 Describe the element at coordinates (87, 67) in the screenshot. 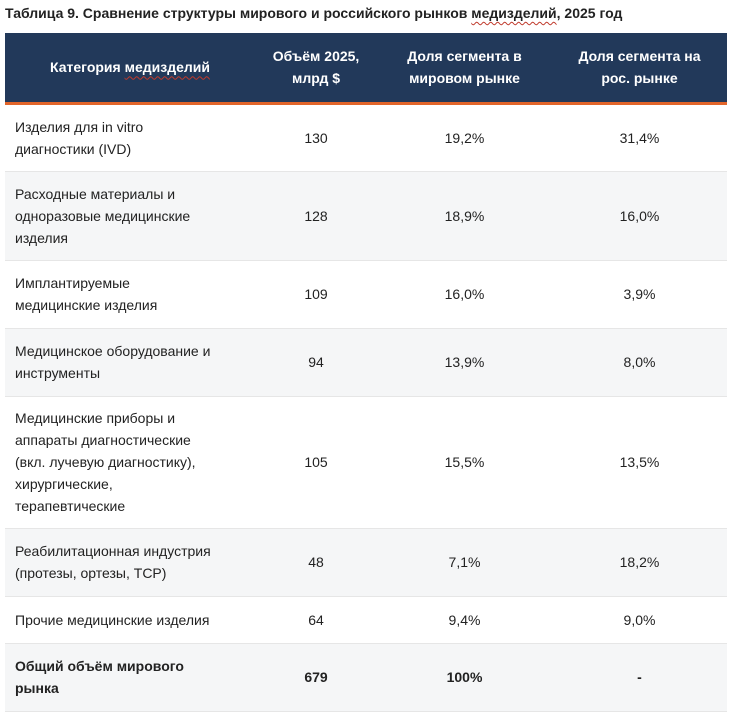

I see `header-category-prefix: Категория` at that location.